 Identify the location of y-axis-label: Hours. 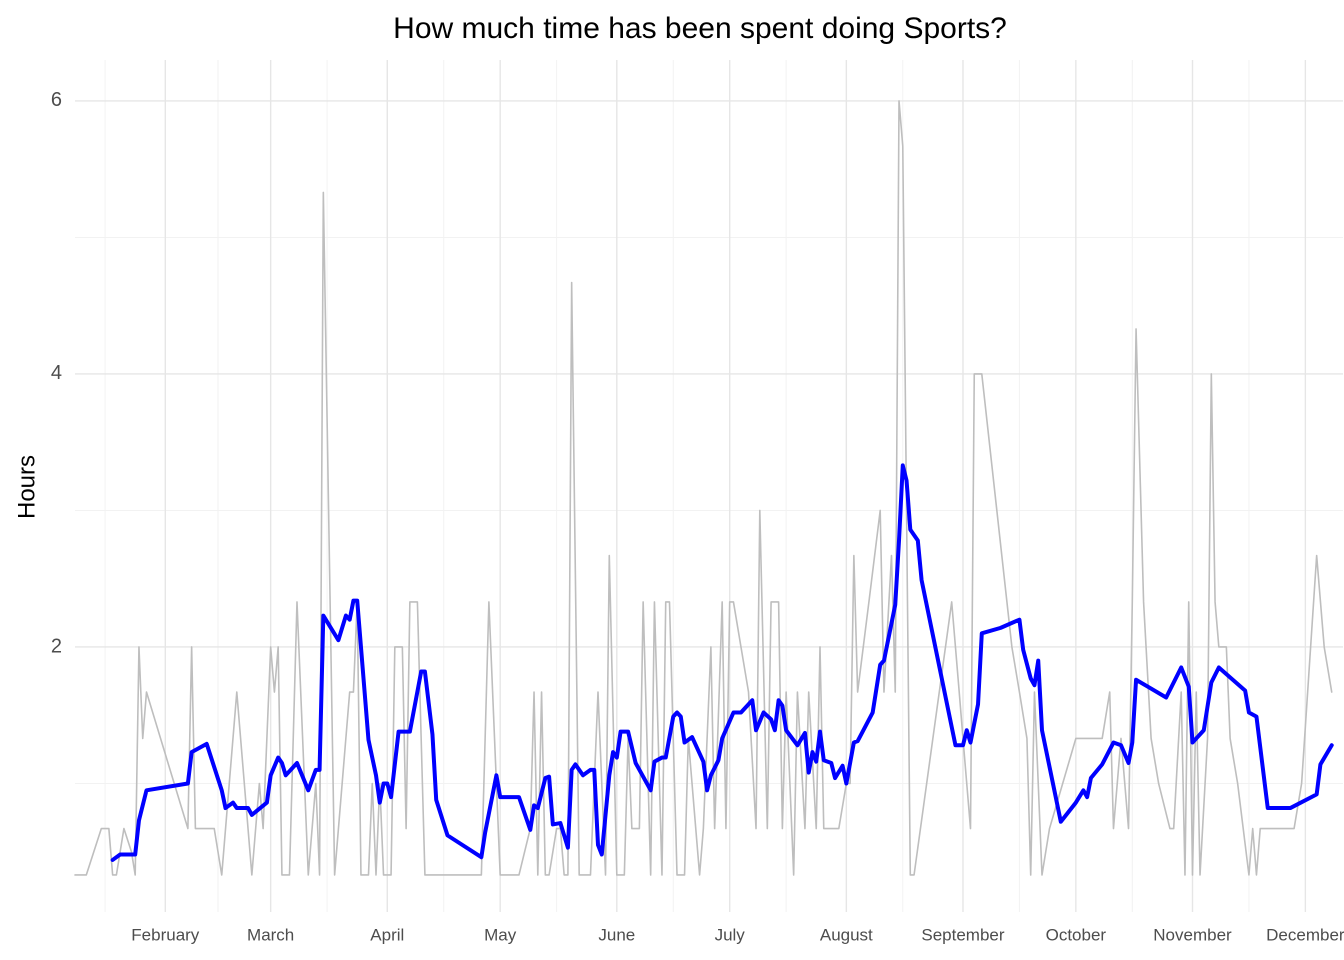
(26, 487).